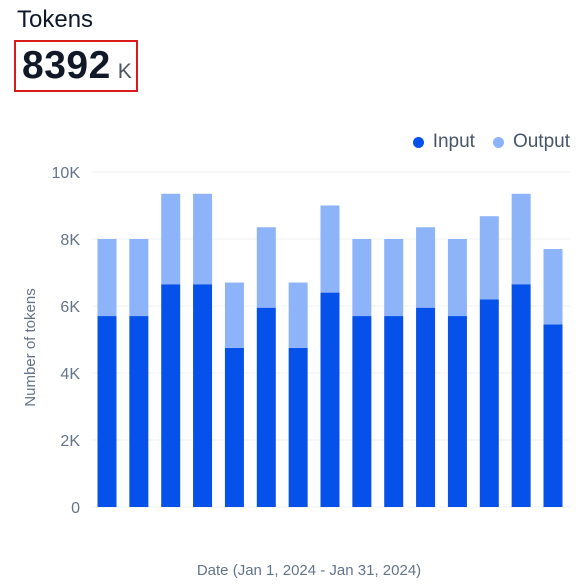 The width and height of the screenshot is (586, 586). I want to click on y-tick-label: 2K, so click(70, 441).